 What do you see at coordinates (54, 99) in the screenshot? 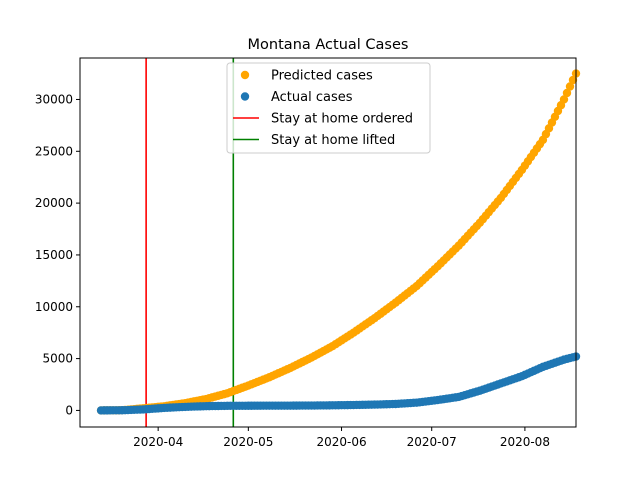
I see `y-tick-label: 30000` at bounding box center [54, 99].